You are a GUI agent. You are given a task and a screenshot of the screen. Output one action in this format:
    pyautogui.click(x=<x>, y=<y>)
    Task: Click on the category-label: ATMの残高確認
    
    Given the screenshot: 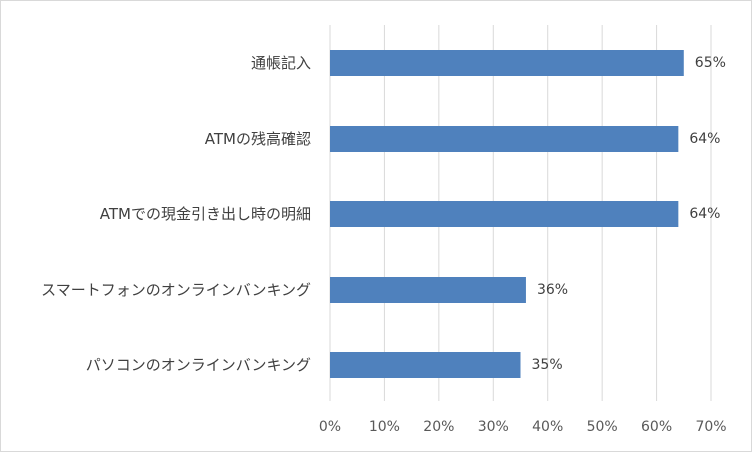 What is the action you would take?
    pyautogui.click(x=258, y=139)
    